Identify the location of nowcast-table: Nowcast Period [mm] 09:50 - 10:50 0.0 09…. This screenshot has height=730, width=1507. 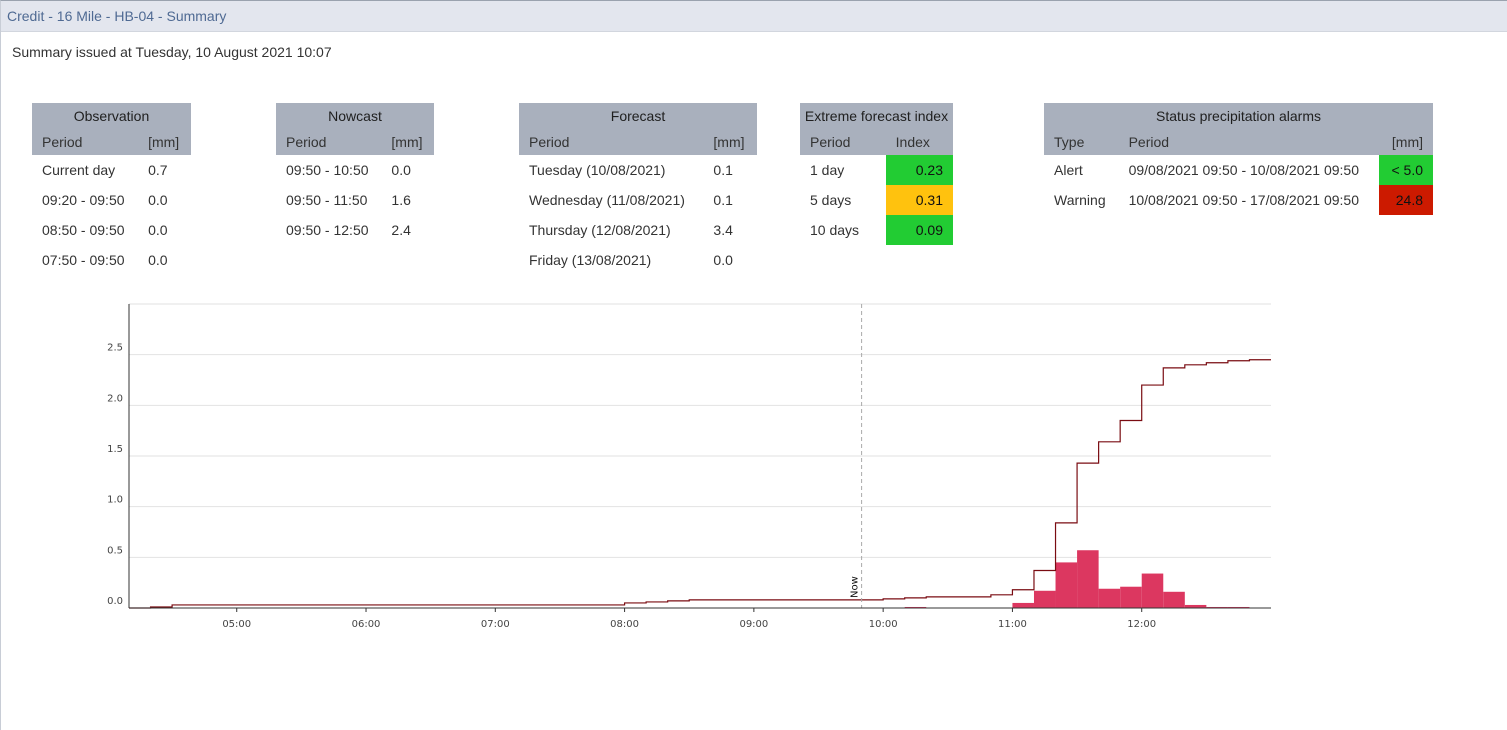
(355, 174).